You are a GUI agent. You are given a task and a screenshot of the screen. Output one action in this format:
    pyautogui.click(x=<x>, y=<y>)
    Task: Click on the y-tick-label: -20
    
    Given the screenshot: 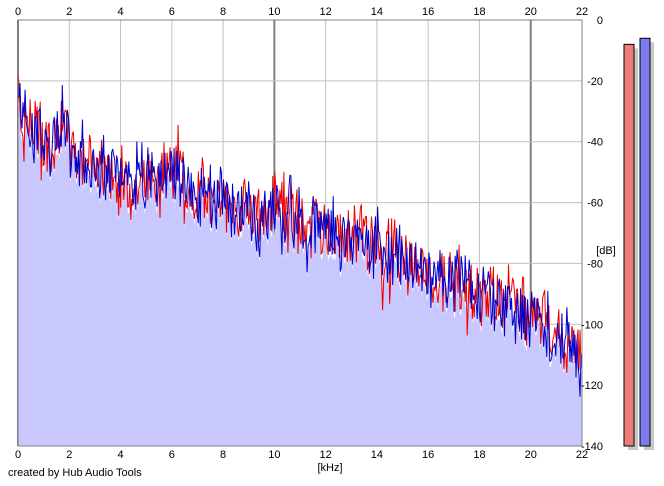 What is the action you would take?
    pyautogui.click(x=595, y=82)
    